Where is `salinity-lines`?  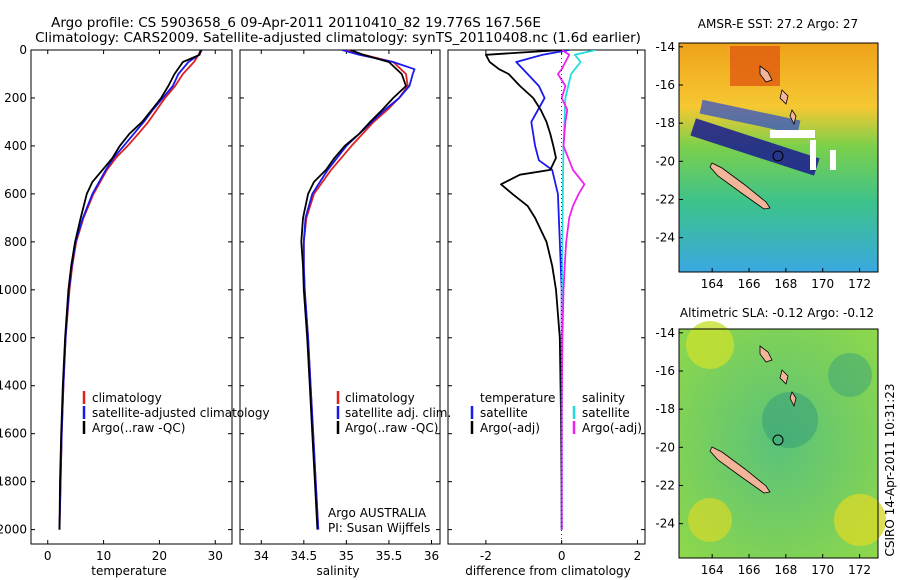 salinity-lines is located at coordinates (358, 290).